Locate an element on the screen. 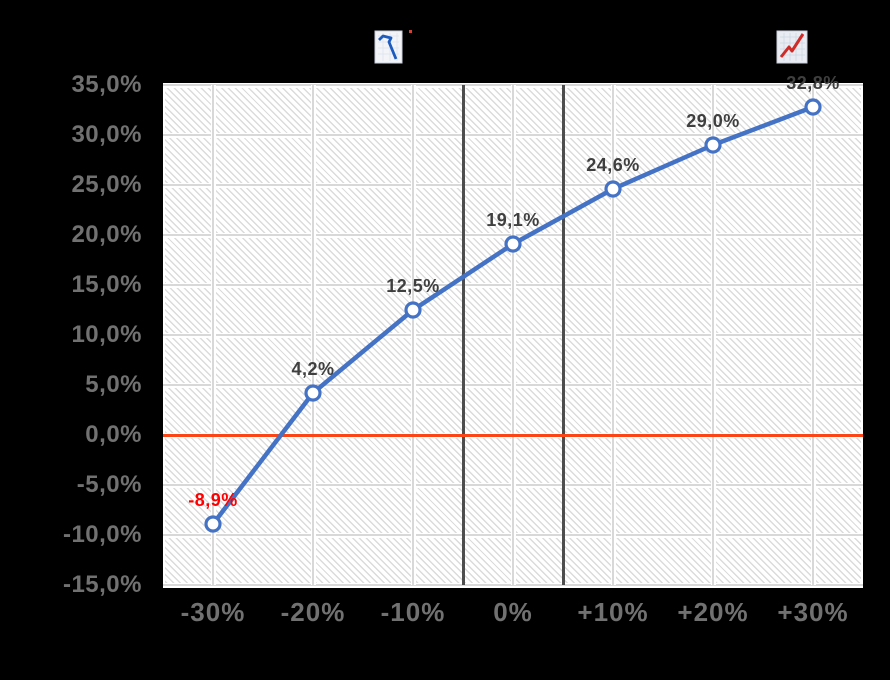 This screenshot has height=680, width=890. y-tick-label: -10,0% is located at coordinates (102, 534).